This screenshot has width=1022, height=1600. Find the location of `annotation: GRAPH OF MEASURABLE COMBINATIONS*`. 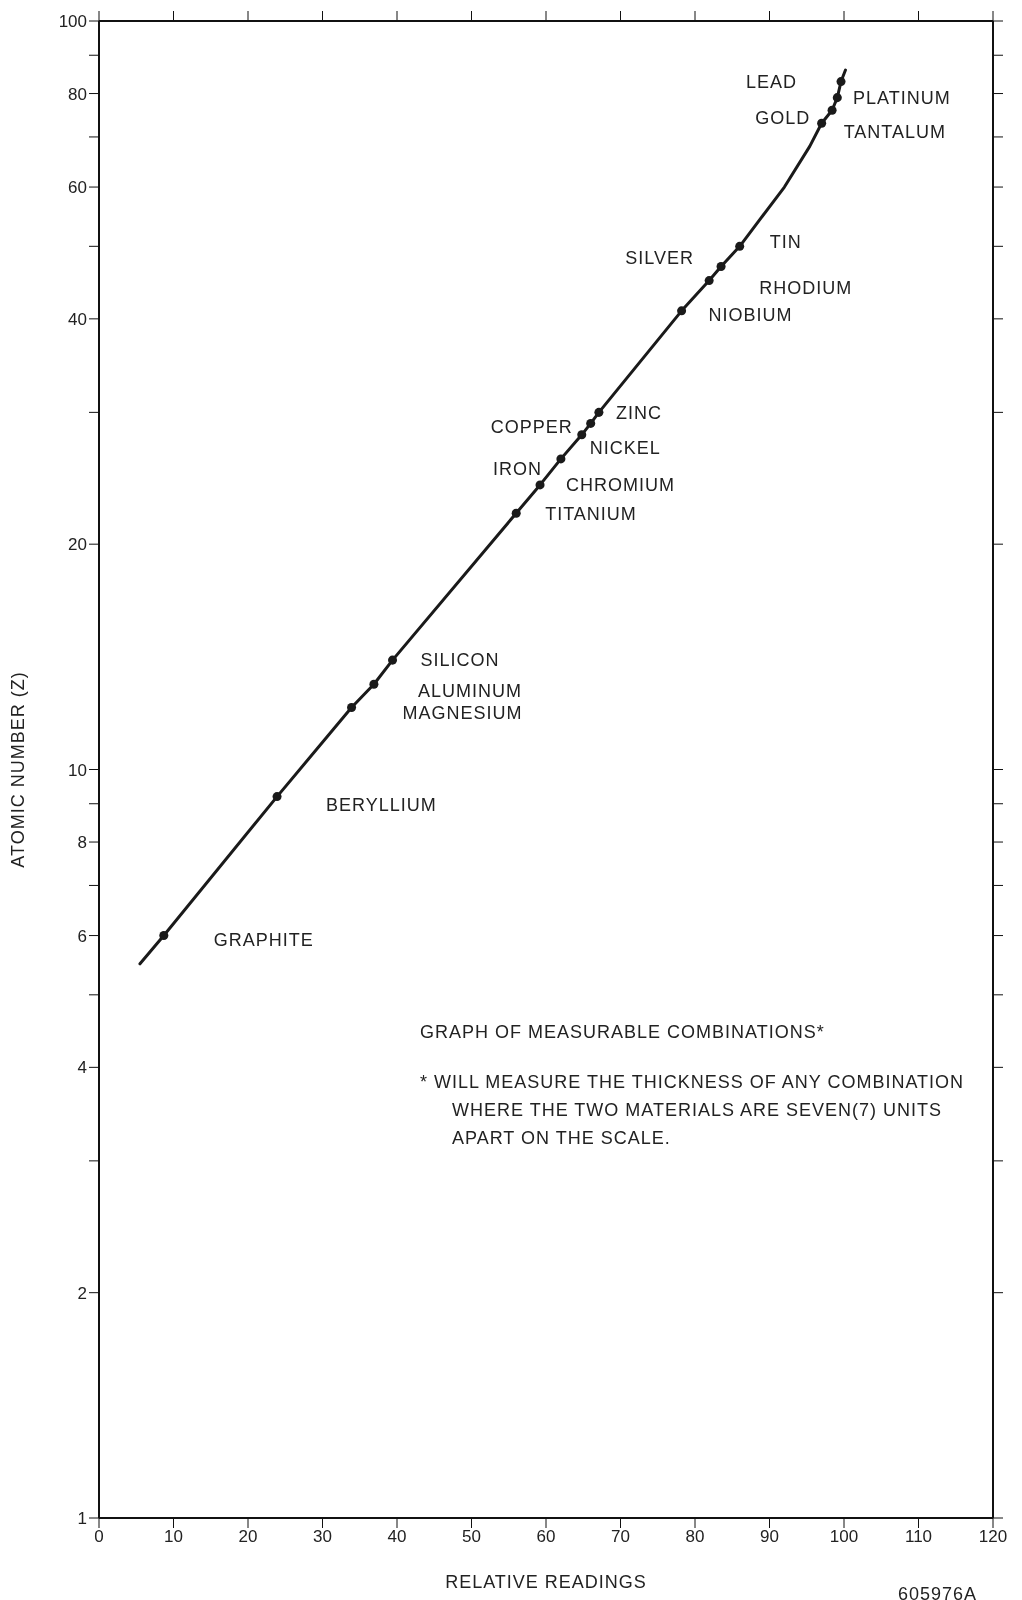

annotation: GRAPH OF MEASURABLE COMBINATIONS* is located at coordinates (623, 1032).